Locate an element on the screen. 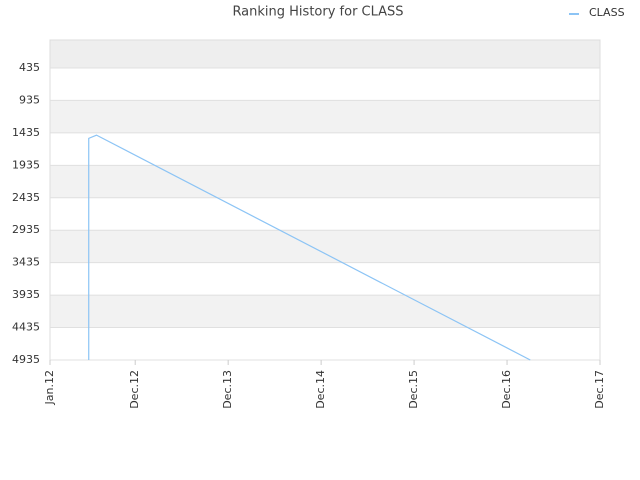  x-tick-label: Dec.17 is located at coordinates (599, 389).